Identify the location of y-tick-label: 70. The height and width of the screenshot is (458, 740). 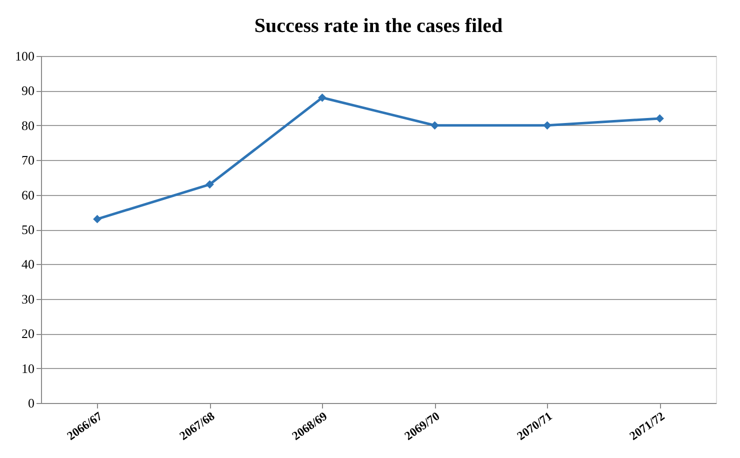
(28, 160).